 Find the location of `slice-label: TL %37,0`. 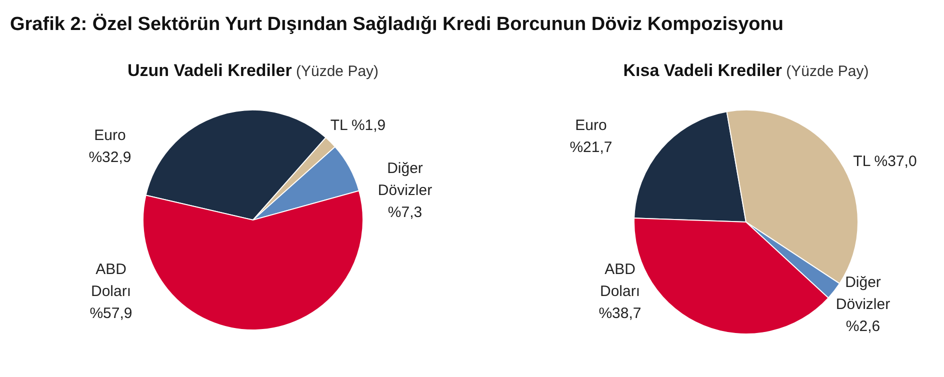

slice-label: TL %37,0 is located at coordinates (885, 161).